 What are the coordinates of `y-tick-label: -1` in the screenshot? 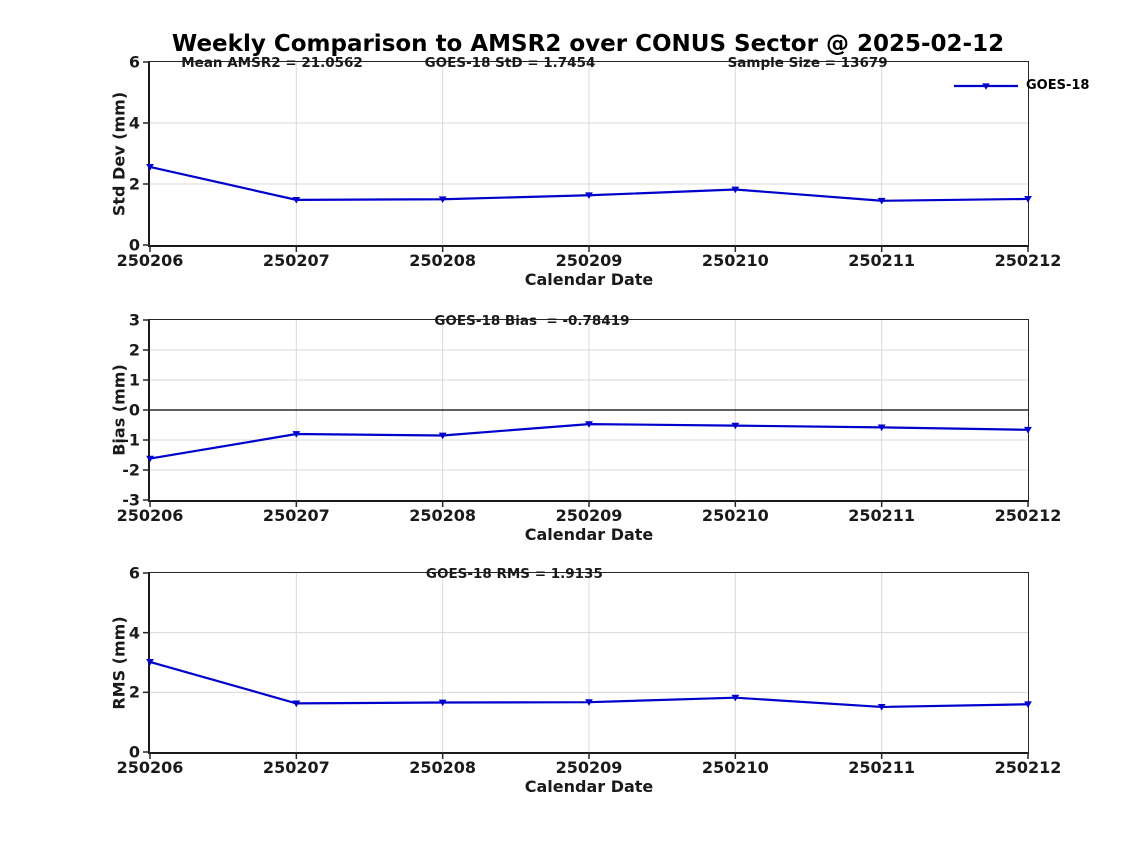 It's located at (131, 440).